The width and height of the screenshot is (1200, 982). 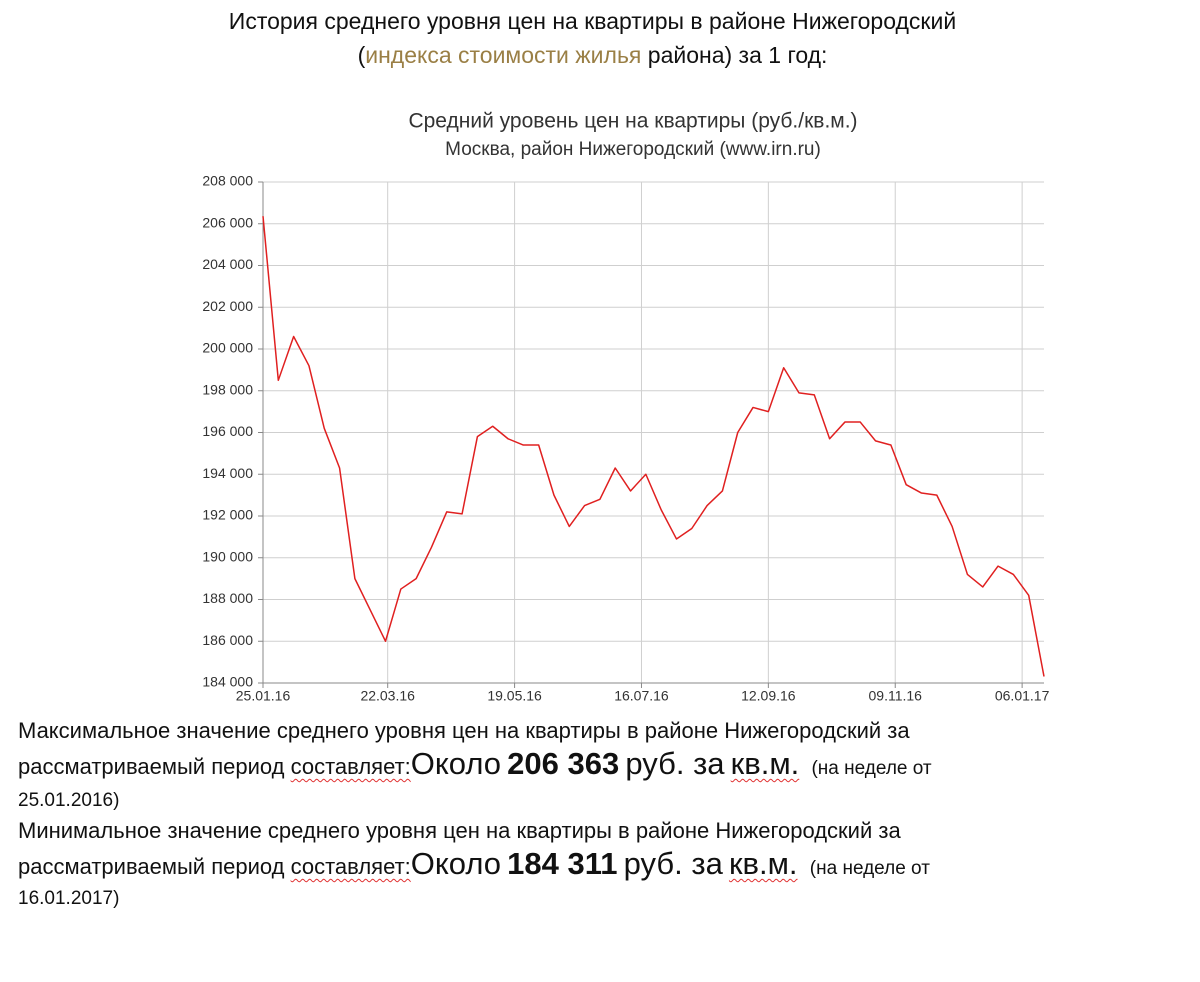 I want to click on text-line: 25.01.2016), so click(x=69, y=800).